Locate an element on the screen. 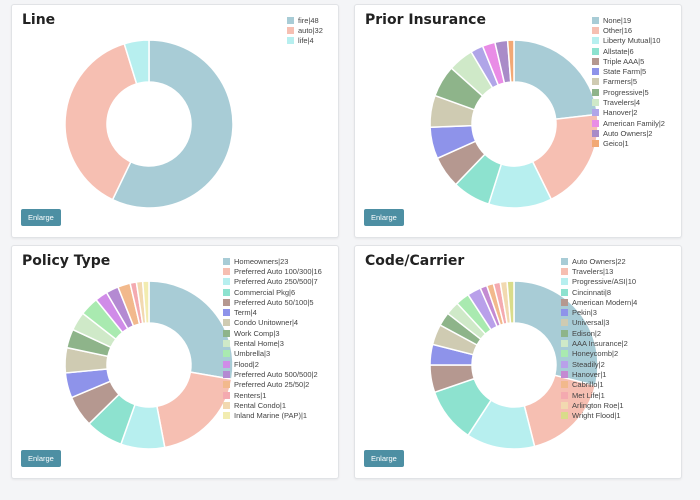  legend-item-met-life: Met Life|1 is located at coordinates (599, 395).